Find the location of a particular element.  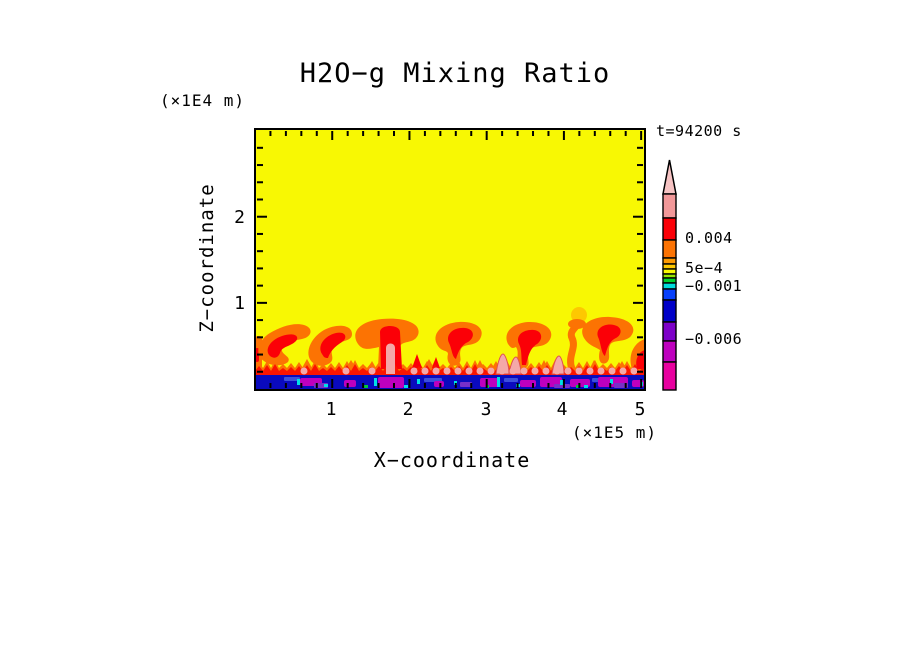

x-axis-title: X−coordinate is located at coordinates (452, 460).